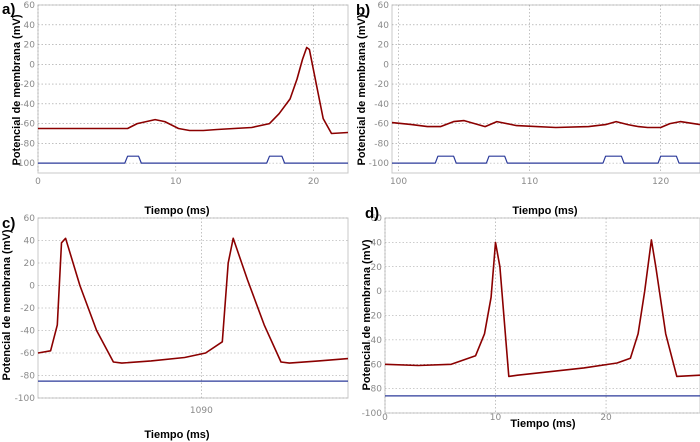 The height and width of the screenshot is (442, 700). Describe the element at coordinates (363, 10) in the screenshot. I see `panel-label: b)` at that location.